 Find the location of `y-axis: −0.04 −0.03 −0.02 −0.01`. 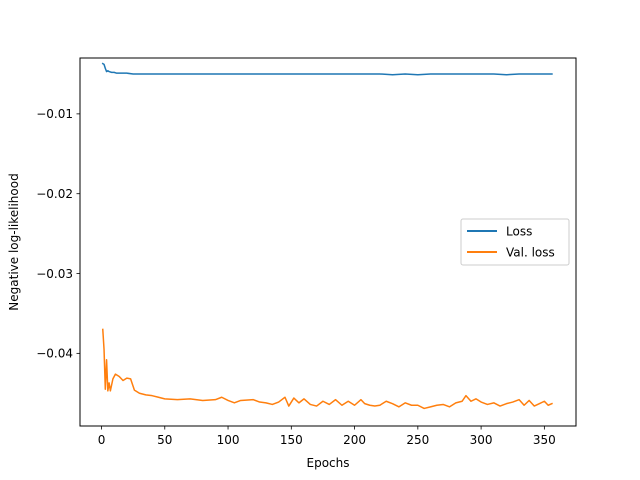

y-axis: −0.04 −0.03 −0.02 −0.01 is located at coordinates (58, 234).